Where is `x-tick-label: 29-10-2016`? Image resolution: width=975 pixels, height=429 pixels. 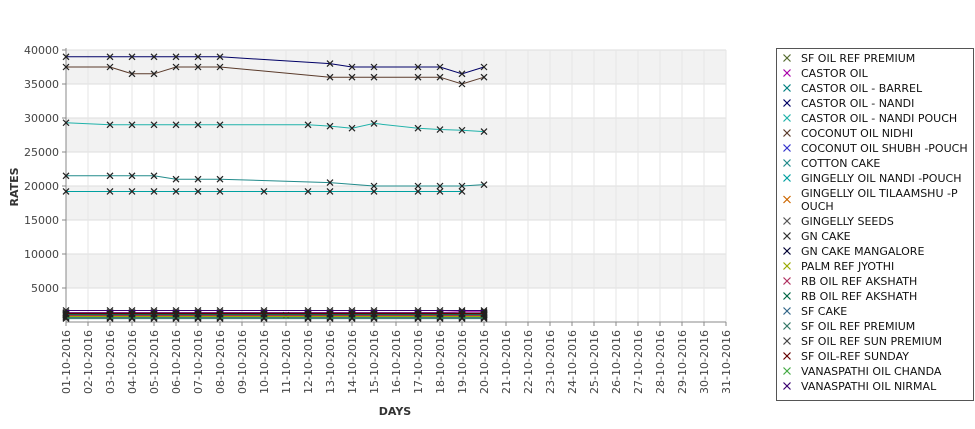
x-tick-label: 29-10-2016 is located at coordinates (682, 362).